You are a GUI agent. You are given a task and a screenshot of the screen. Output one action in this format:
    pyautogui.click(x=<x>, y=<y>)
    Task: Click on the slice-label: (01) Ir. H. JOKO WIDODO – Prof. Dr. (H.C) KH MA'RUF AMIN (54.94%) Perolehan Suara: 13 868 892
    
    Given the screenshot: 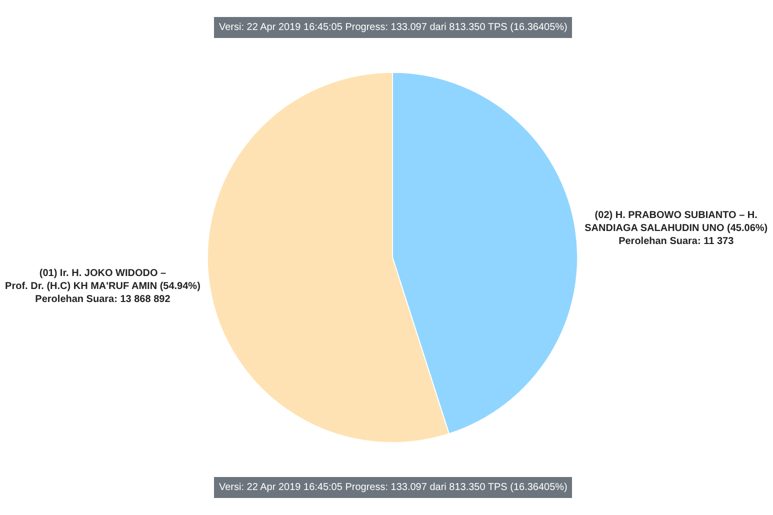 What is the action you would take?
    pyautogui.click(x=102, y=287)
    